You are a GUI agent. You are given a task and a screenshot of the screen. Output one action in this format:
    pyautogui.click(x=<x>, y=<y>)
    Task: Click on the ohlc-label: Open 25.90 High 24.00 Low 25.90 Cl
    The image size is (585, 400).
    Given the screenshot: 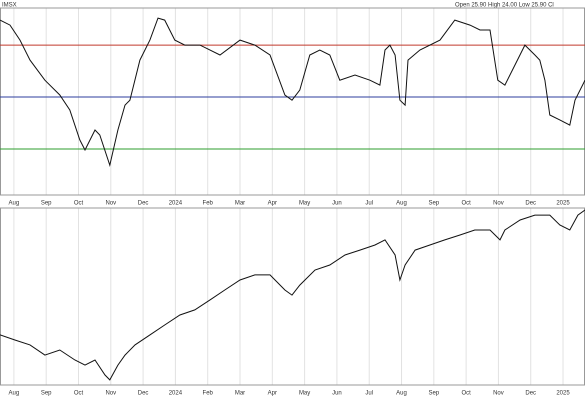 What is the action you would take?
    pyautogui.click(x=504, y=6)
    